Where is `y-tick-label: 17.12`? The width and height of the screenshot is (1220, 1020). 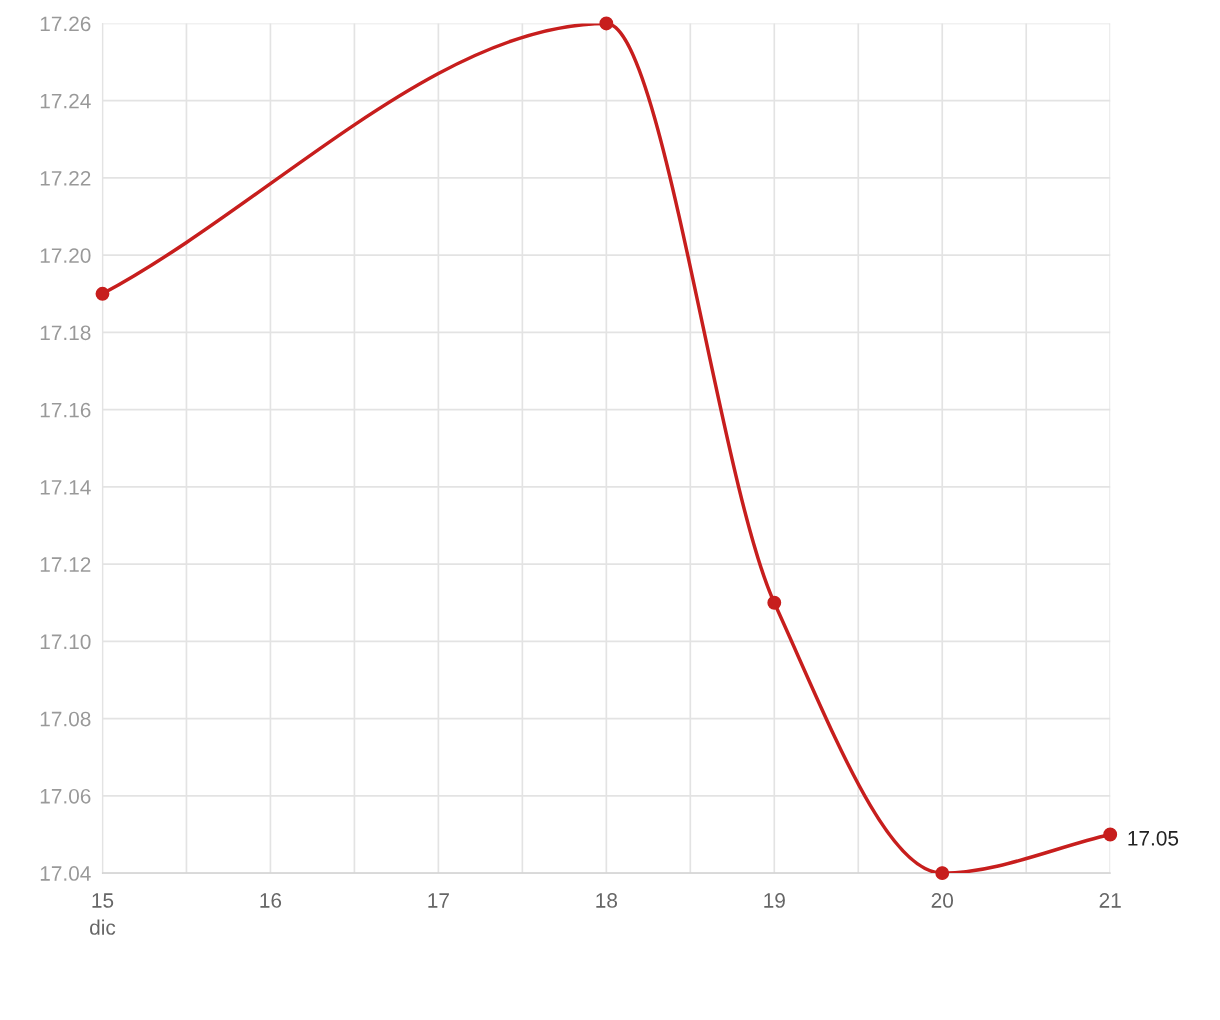
y-tick-label: 17.12 is located at coordinates (65, 564).